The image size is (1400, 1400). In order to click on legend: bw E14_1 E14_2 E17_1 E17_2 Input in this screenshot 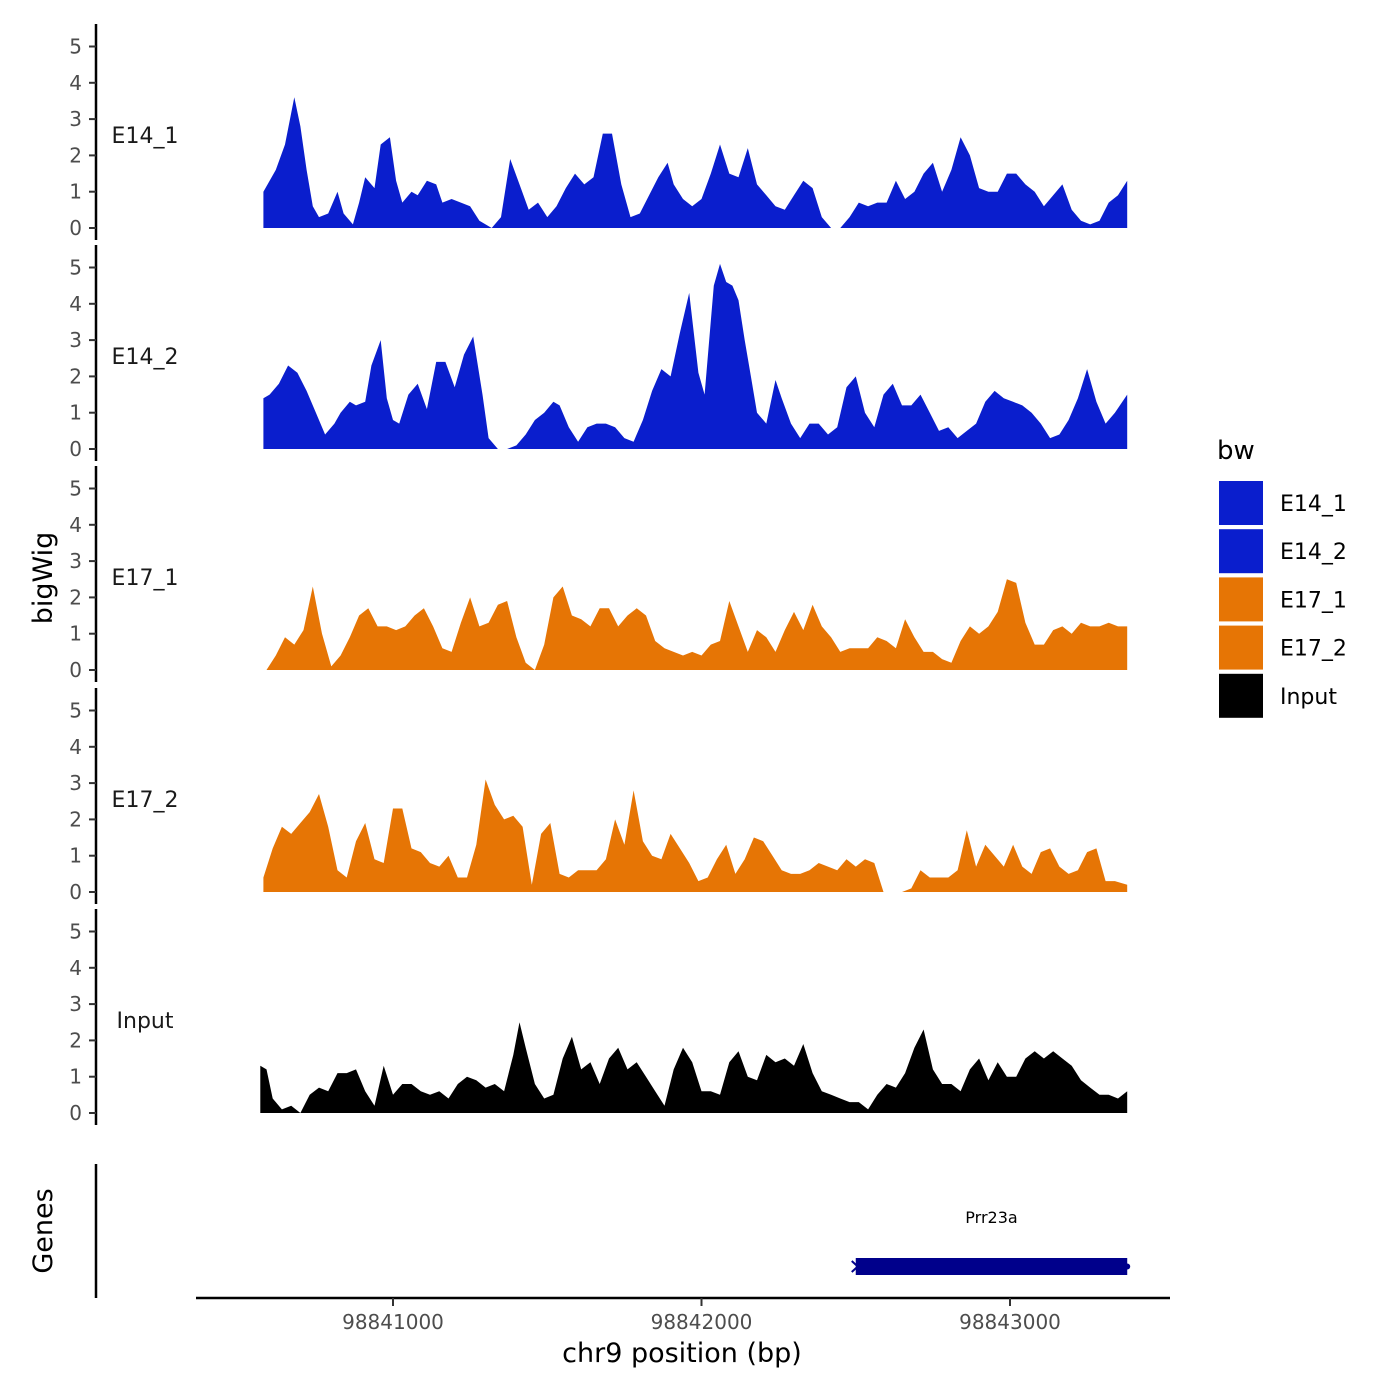, I will do `click(1282, 577)`.